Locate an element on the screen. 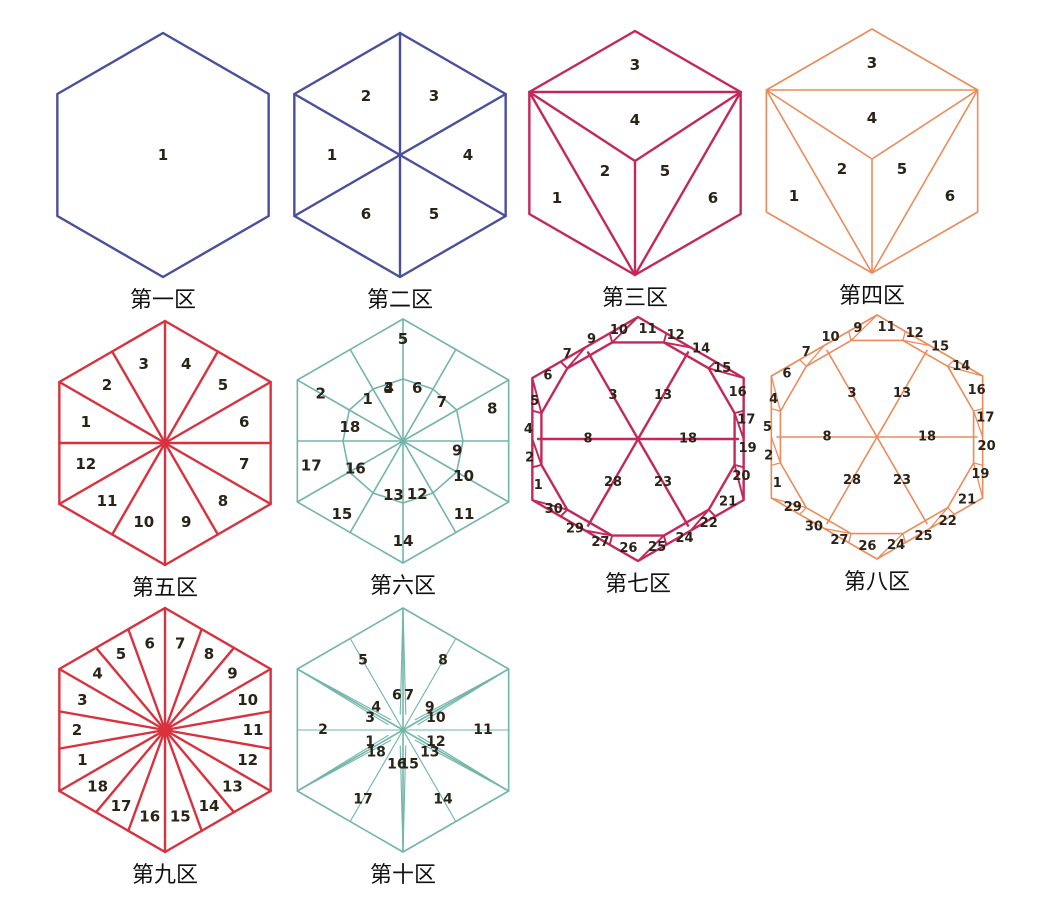 The width and height of the screenshot is (1040, 907). region-number: 7 is located at coordinates (806, 352).